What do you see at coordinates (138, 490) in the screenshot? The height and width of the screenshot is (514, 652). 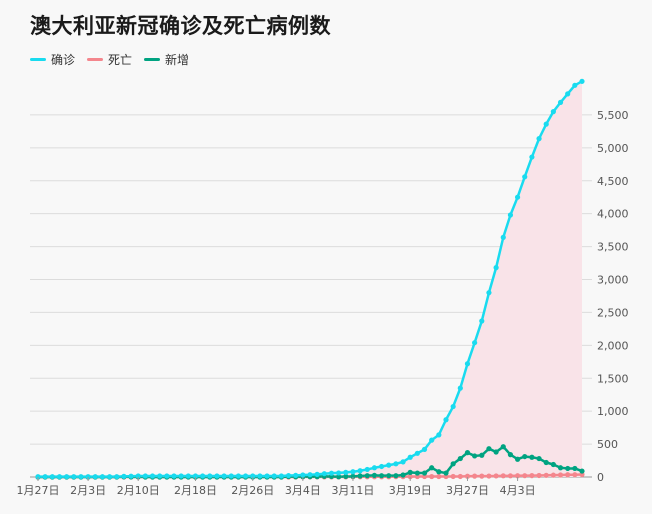 I see `x-tick-label: 2月10日` at bounding box center [138, 490].